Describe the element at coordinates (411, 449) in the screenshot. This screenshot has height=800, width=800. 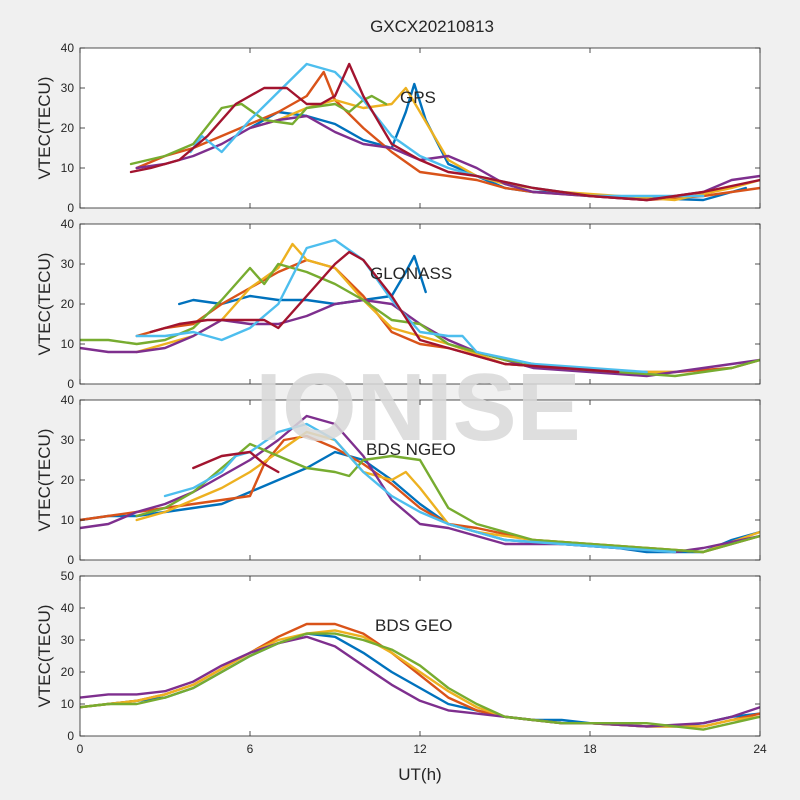
I see `panel-label: BDS NGEO` at that location.